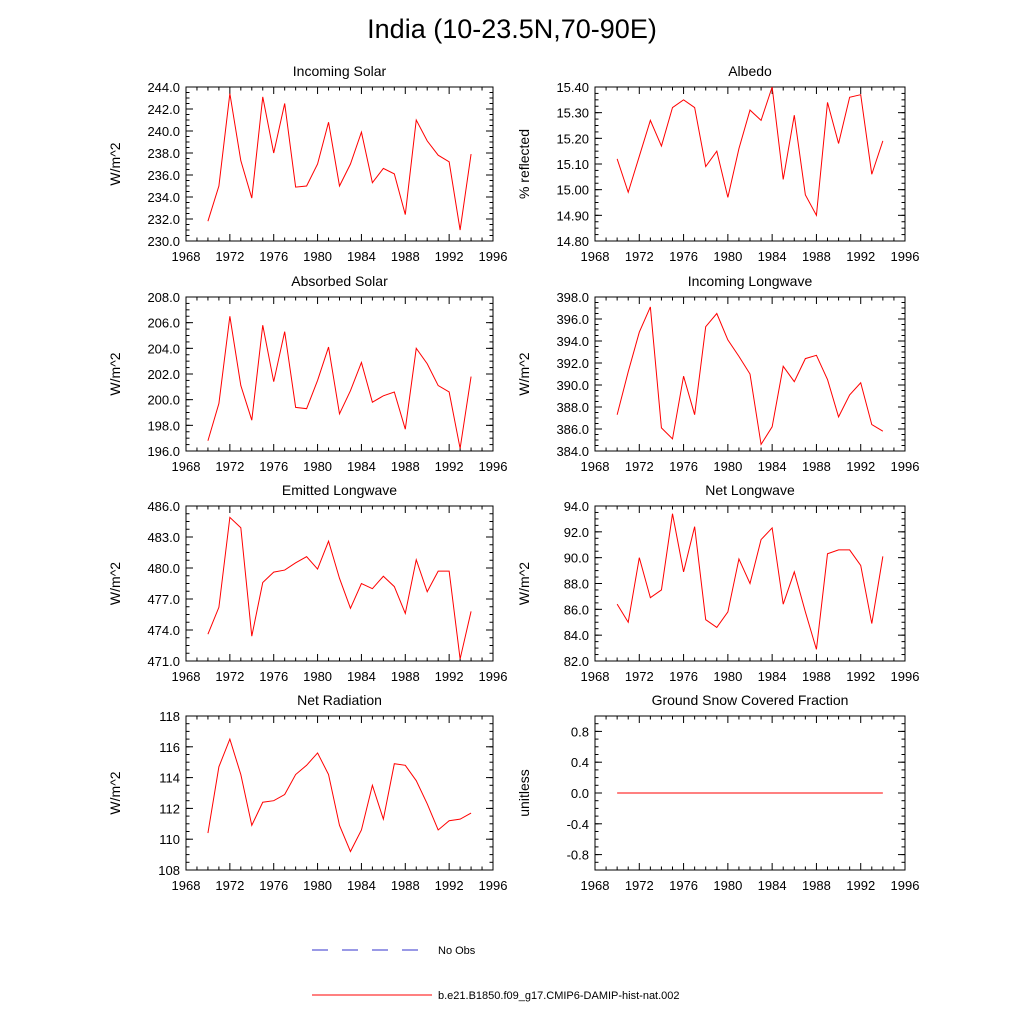  What do you see at coordinates (163, 197) in the screenshot?
I see `y-tick-label: 234.0` at bounding box center [163, 197].